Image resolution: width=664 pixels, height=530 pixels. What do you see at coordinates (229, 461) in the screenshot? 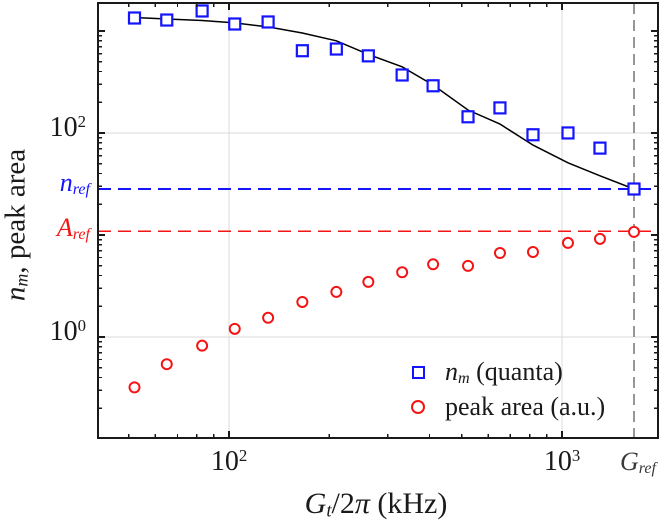
I see `x-tick-label: 10²` at bounding box center [229, 461].